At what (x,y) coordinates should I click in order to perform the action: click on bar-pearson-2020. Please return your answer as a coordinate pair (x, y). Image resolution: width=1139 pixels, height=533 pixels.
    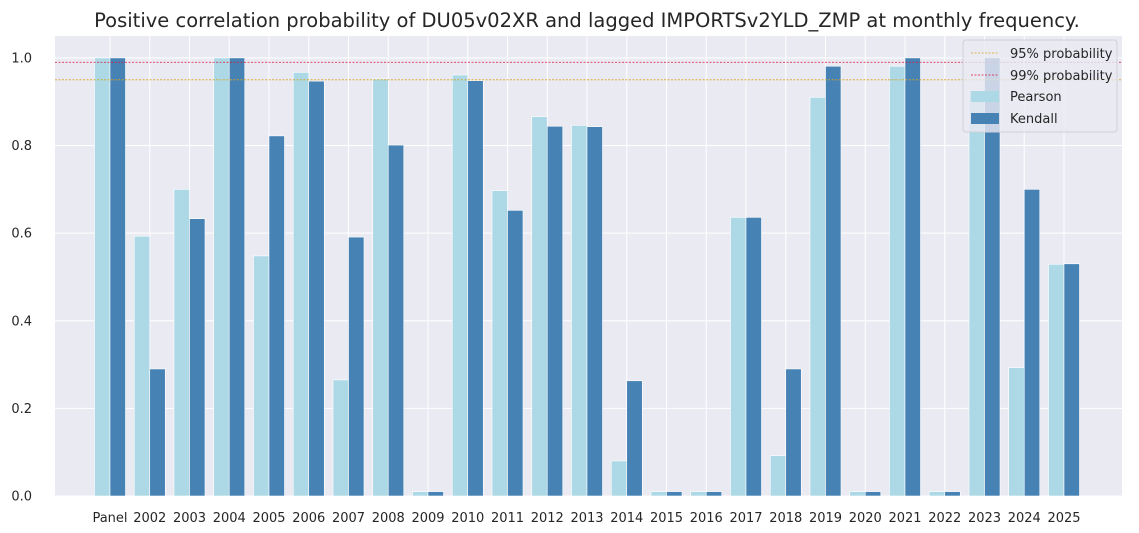
    Looking at the image, I should click on (857, 494).